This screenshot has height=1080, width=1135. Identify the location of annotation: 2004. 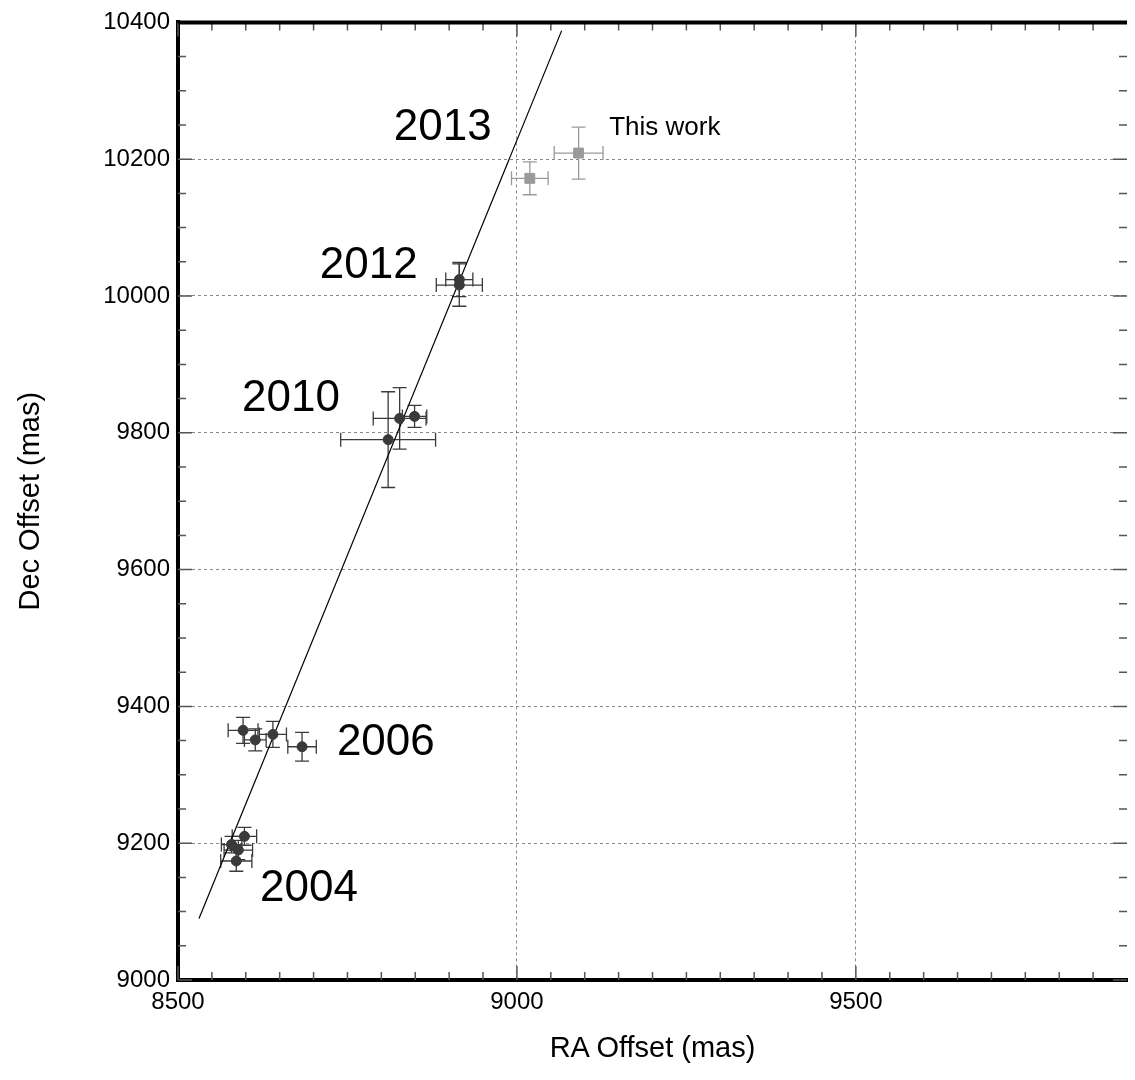
(309, 886).